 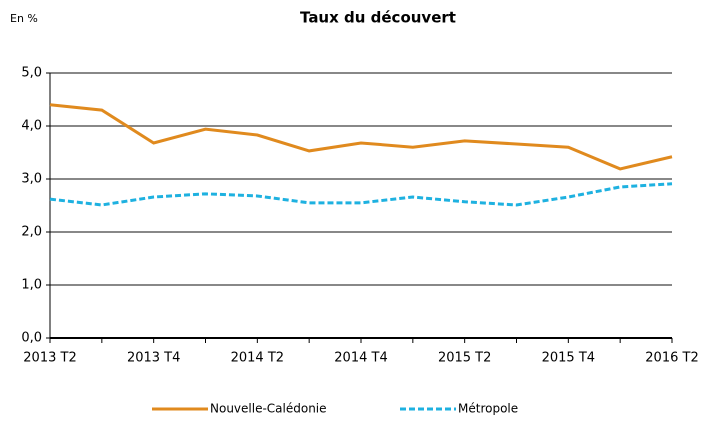 What do you see at coordinates (488, 409) in the screenshot?
I see `legend-label: Métropole` at bounding box center [488, 409].